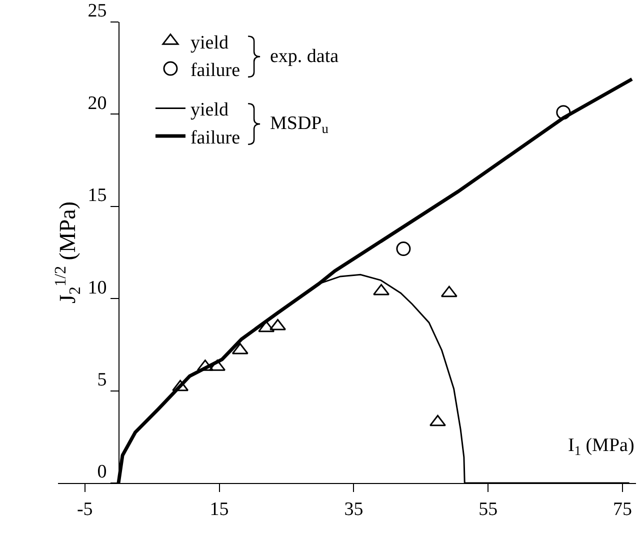 The width and height of the screenshot is (644, 533). I want to click on y-tick-label: 0, so click(102, 472).